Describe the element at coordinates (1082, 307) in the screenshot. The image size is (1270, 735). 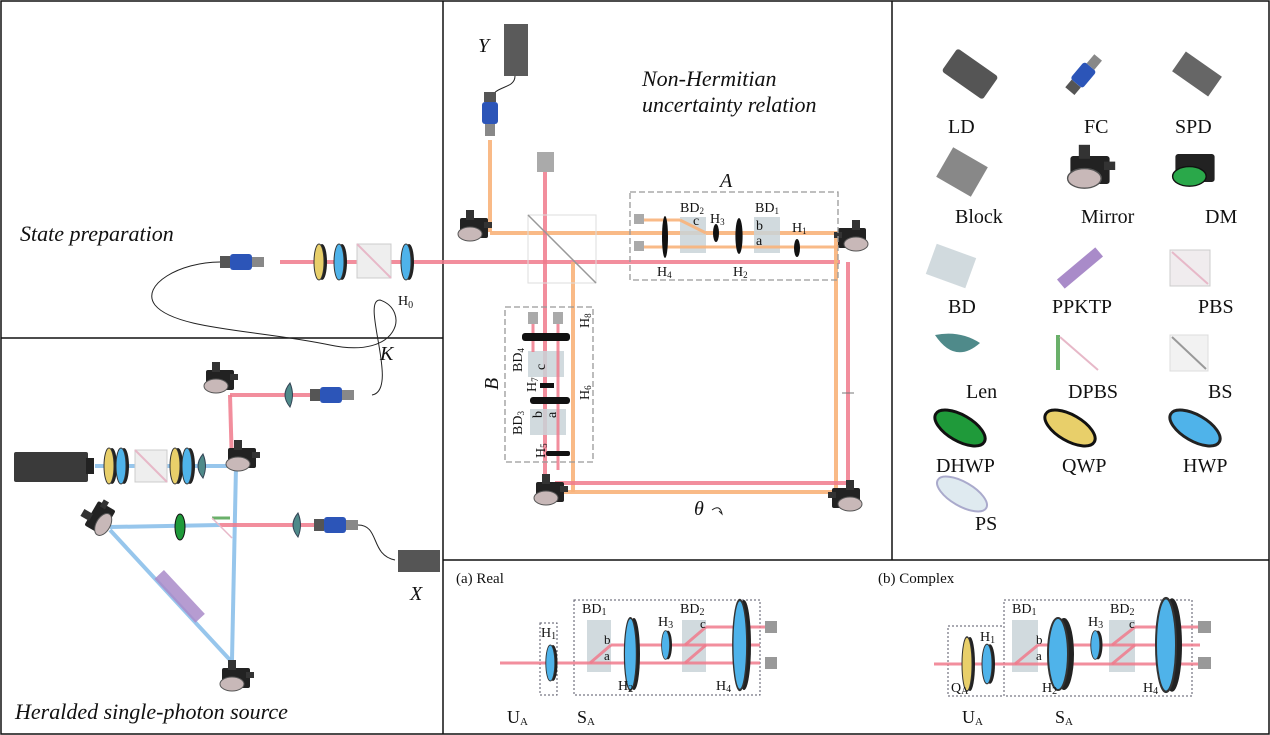
I see `legend-label-ppktp: PPKTP` at that location.